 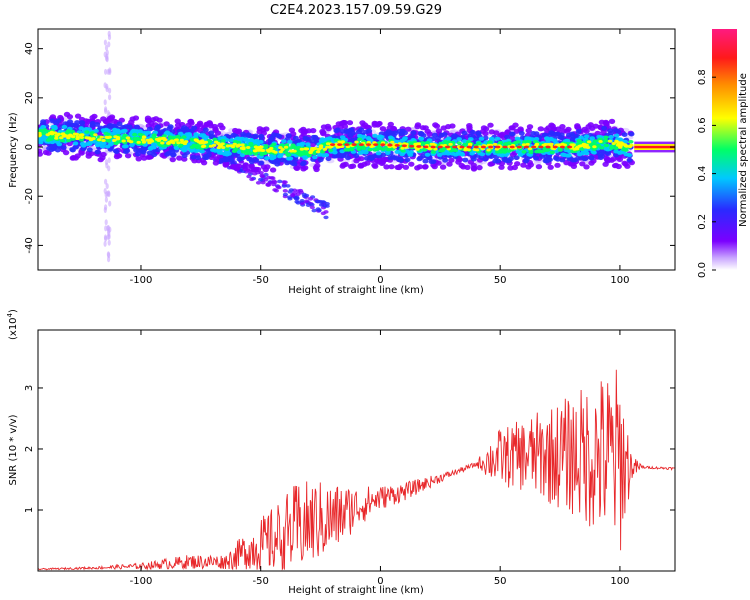 What do you see at coordinates (619, 280) in the screenshot?
I see `x-tick-label: 100` at bounding box center [619, 280].